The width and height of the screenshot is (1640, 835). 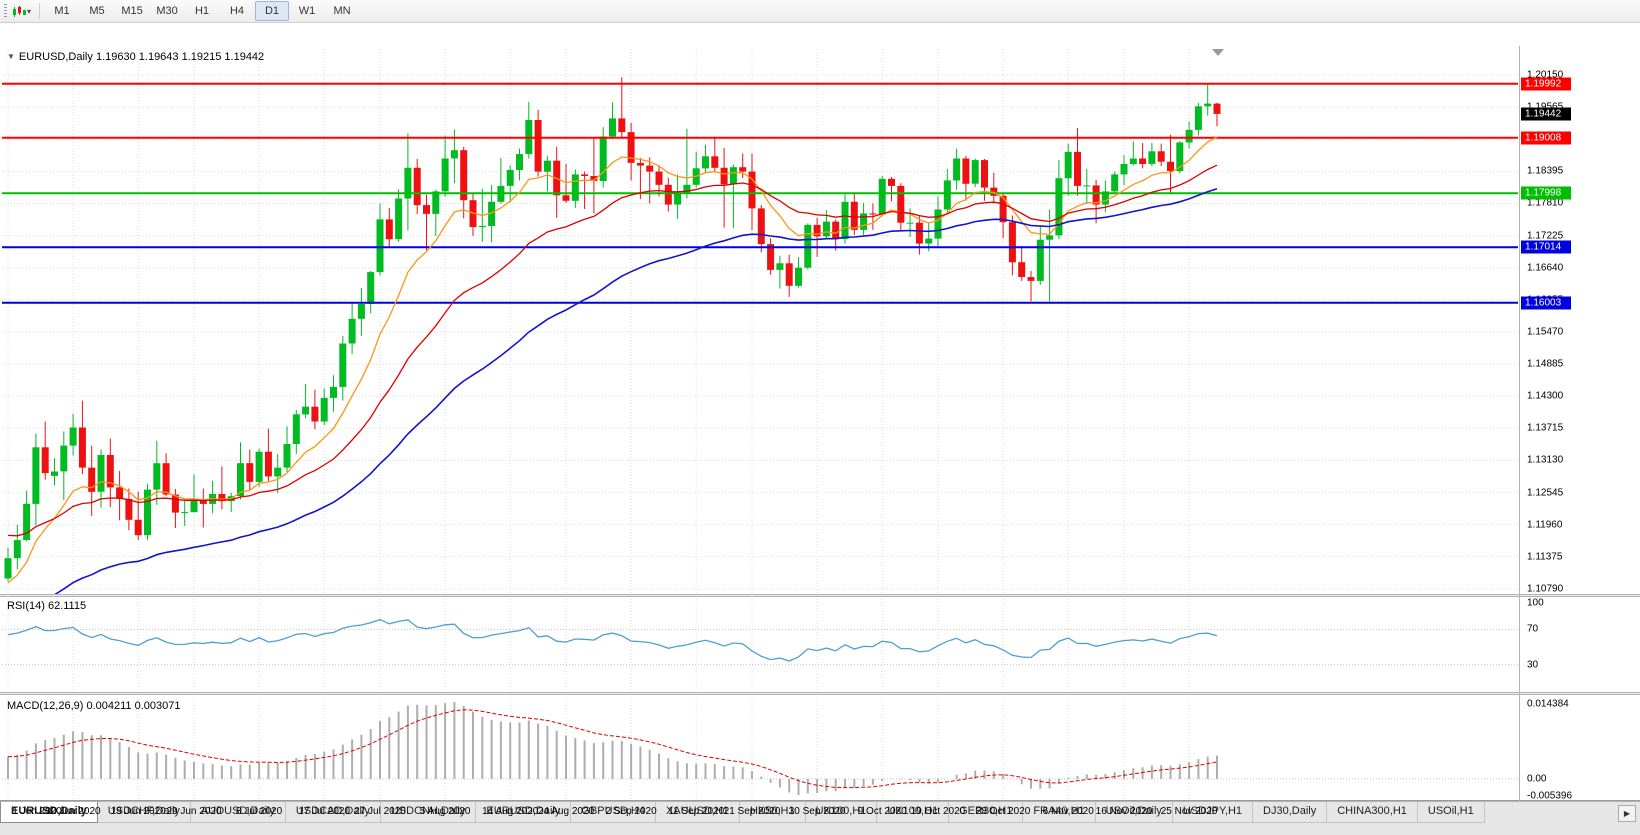 I want to click on chart-tab: USDCAD,Daily, so click(x=333, y=812).